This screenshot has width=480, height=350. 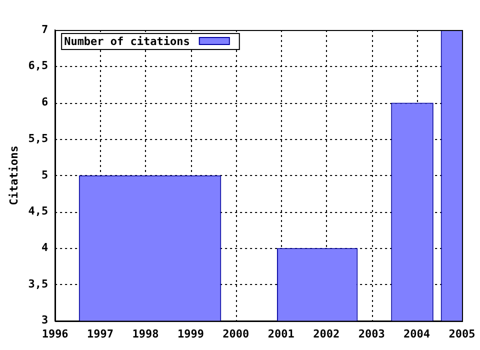 I want to click on x-tick-label: 2003, so click(x=371, y=333).